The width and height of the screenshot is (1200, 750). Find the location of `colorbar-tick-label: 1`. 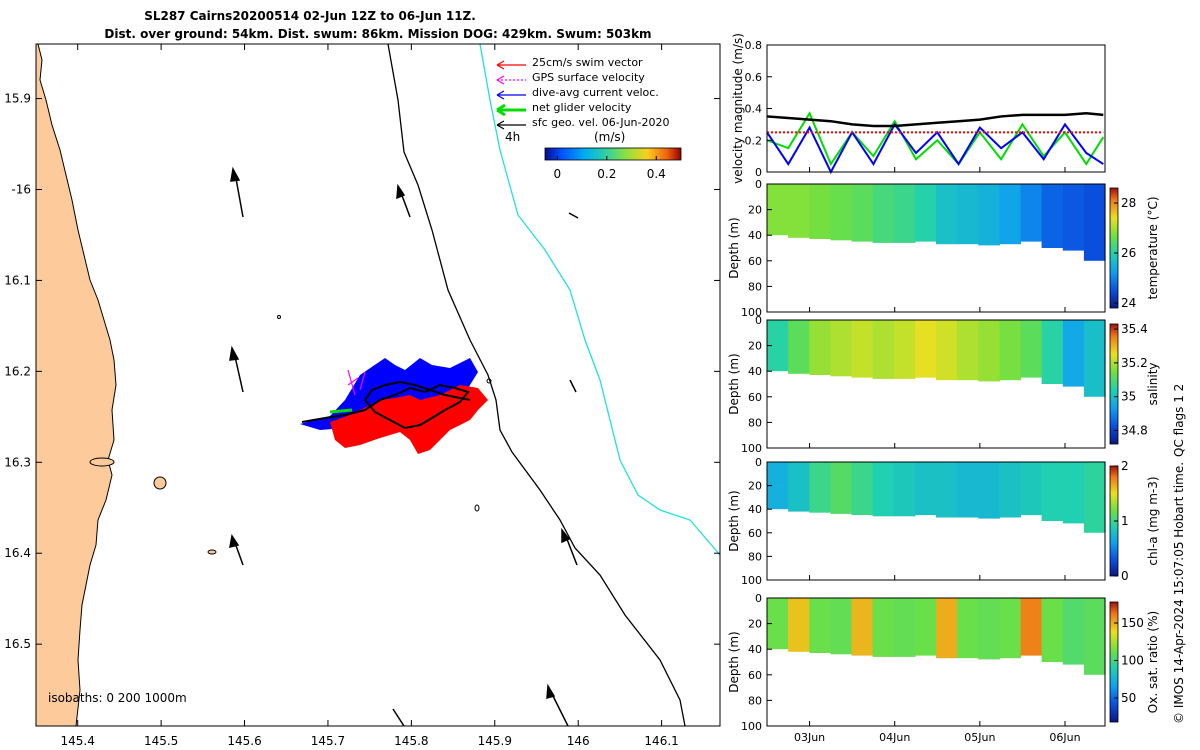

colorbar-tick-label: 1 is located at coordinates (1125, 521).